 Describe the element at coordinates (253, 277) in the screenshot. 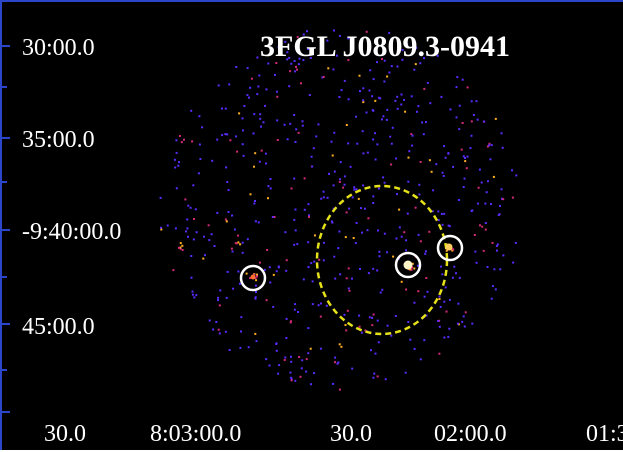

I see `bright-source-left` at that location.